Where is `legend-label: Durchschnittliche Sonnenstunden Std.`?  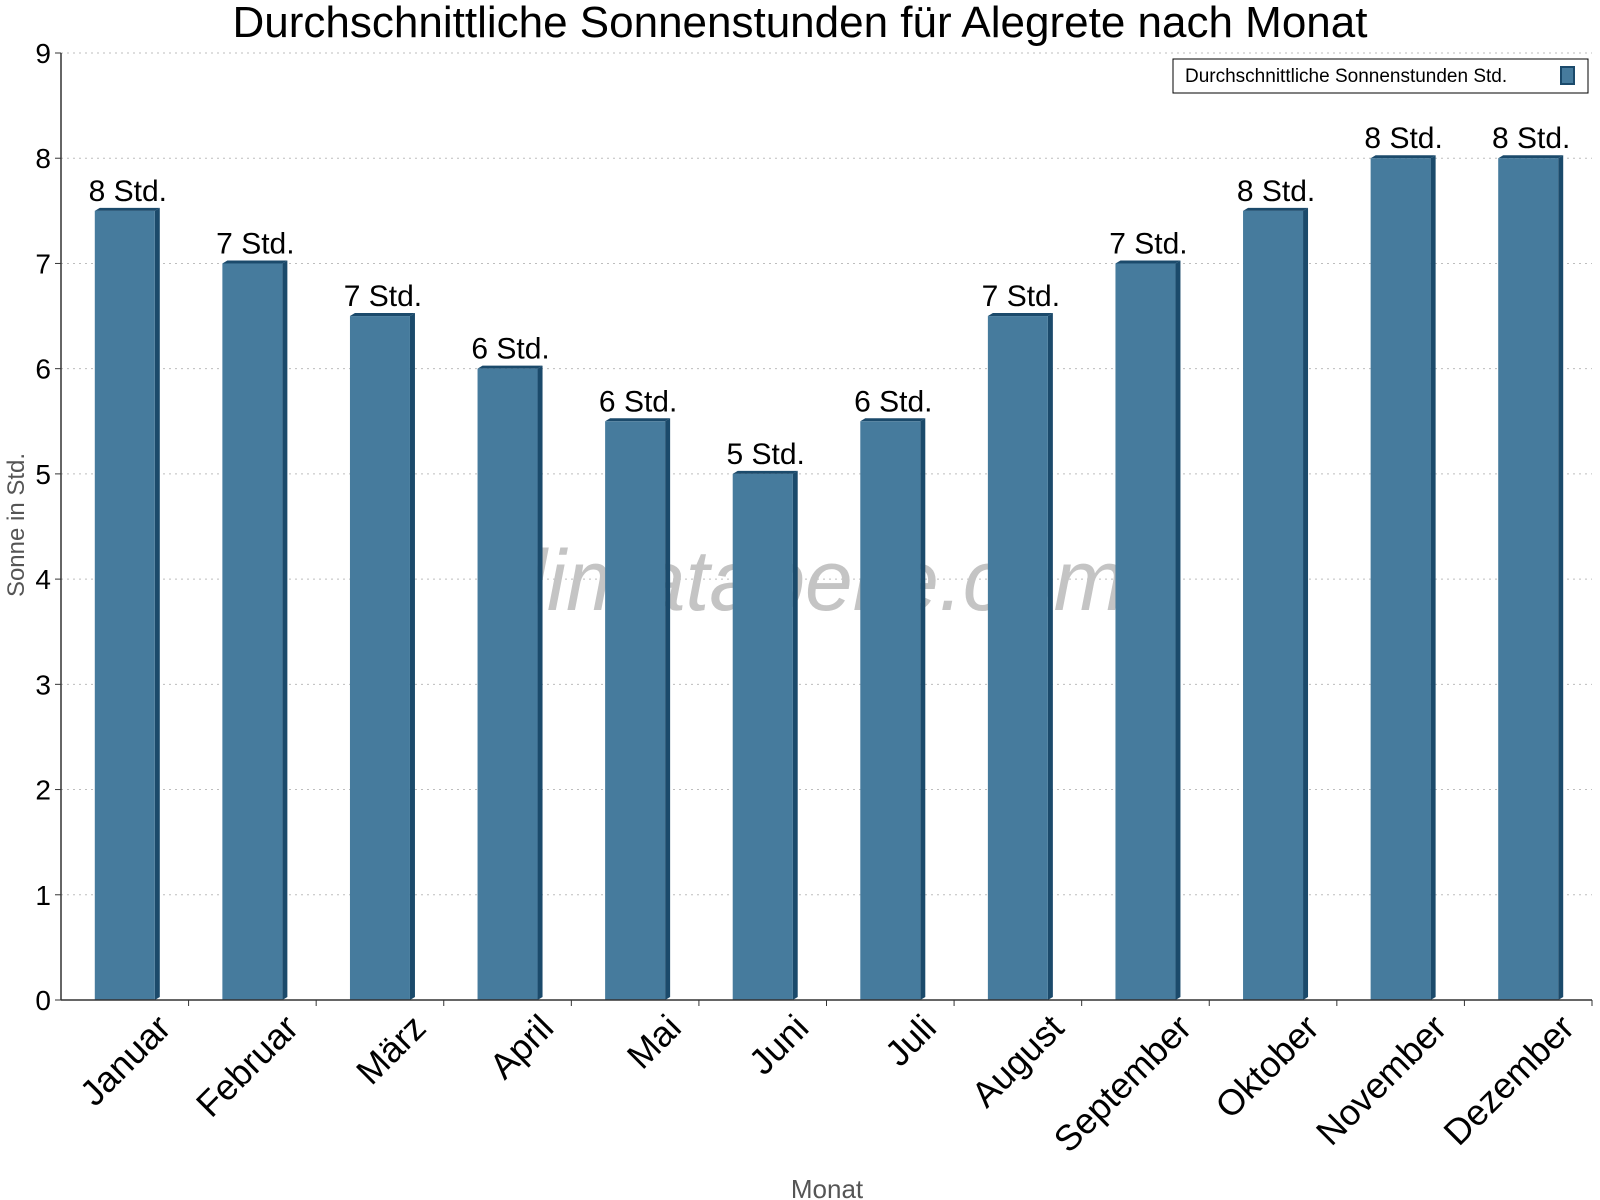
legend-label: Durchschnittliche Sonnenstunden Std. is located at coordinates (1346, 76).